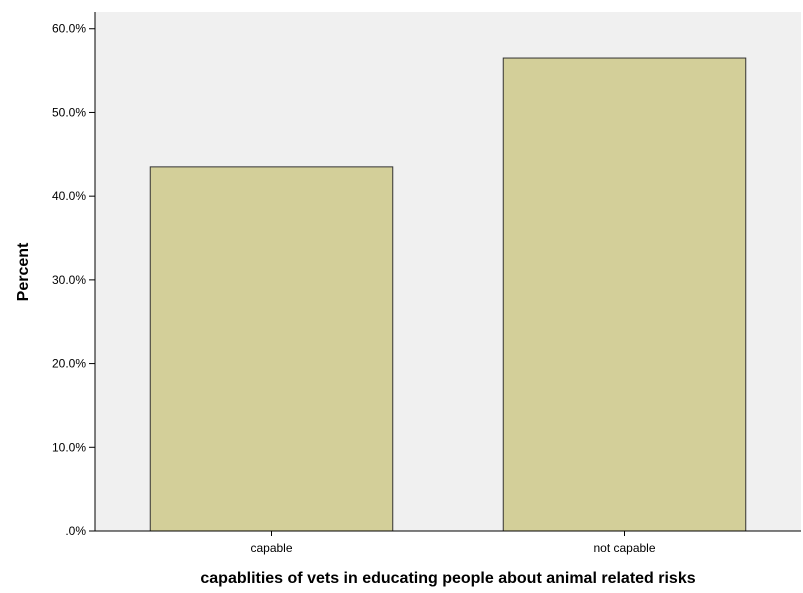  Describe the element at coordinates (271, 548) in the screenshot. I see `x-tick-label: capable` at that location.